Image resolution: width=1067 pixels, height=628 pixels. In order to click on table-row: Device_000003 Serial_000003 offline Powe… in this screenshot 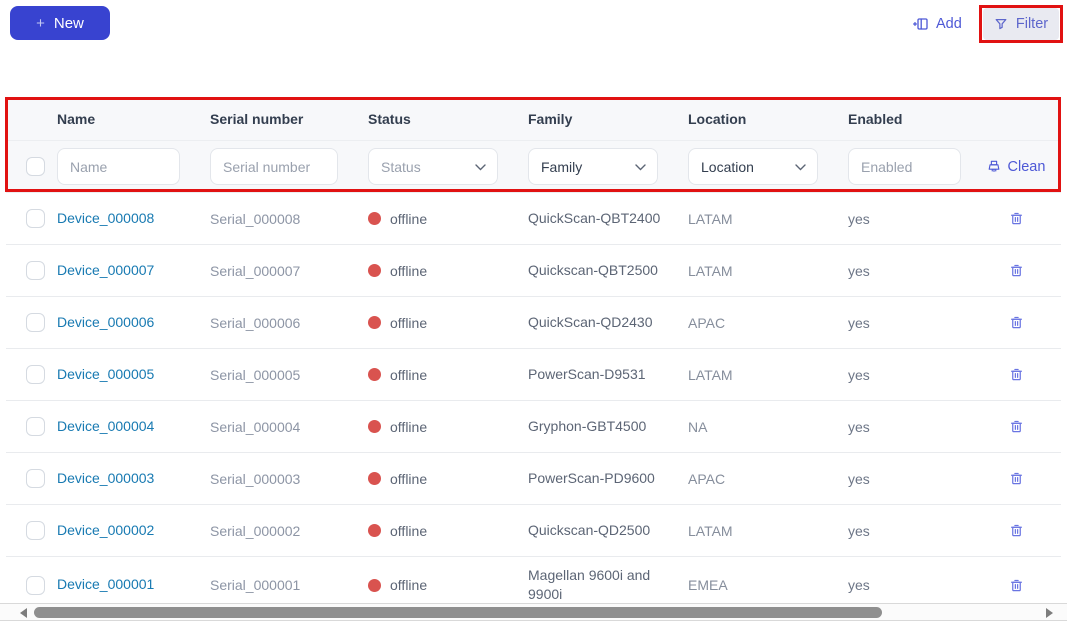, I will do `click(533, 479)`.